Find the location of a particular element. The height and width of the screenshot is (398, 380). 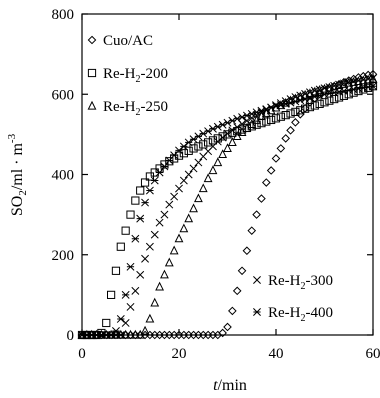

x-tick-label: 40 is located at coordinates (276, 354).